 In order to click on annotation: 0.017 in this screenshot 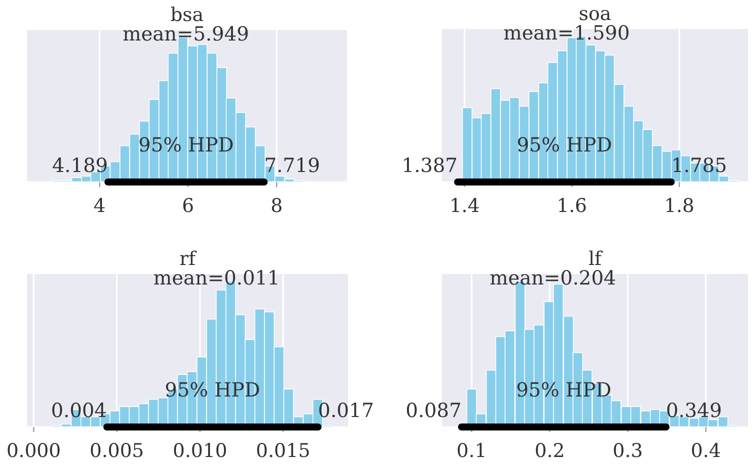, I will do `click(346, 410)`.